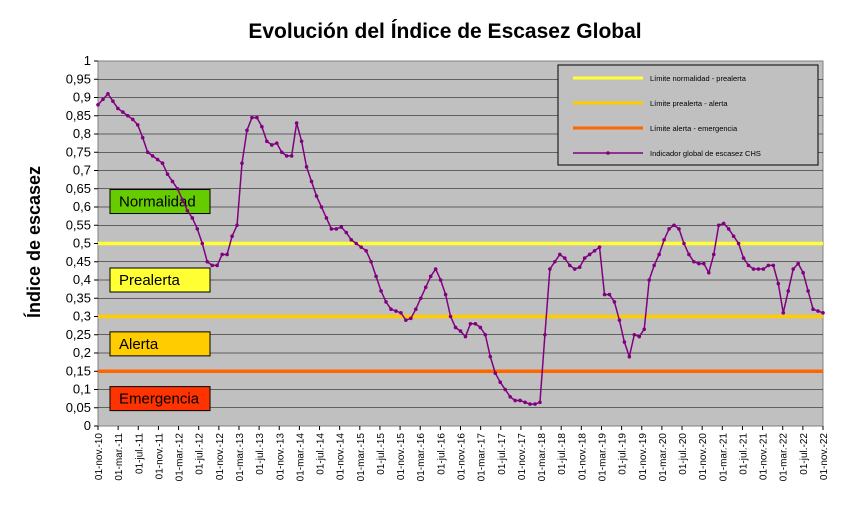 Image resolution: width=850 pixels, height=520 pixels. What do you see at coordinates (119, 457) in the screenshot?
I see `x-tick-label: 01-mar.-11` at bounding box center [119, 457].